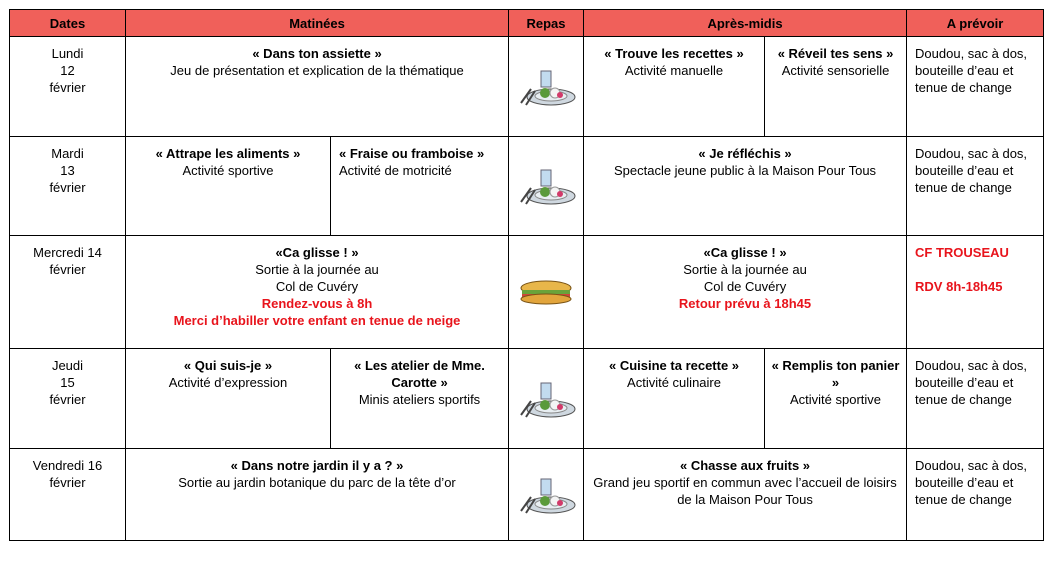 The image size is (1051, 561). What do you see at coordinates (67, 170) in the screenshot?
I see `date-text: 13` at bounding box center [67, 170].